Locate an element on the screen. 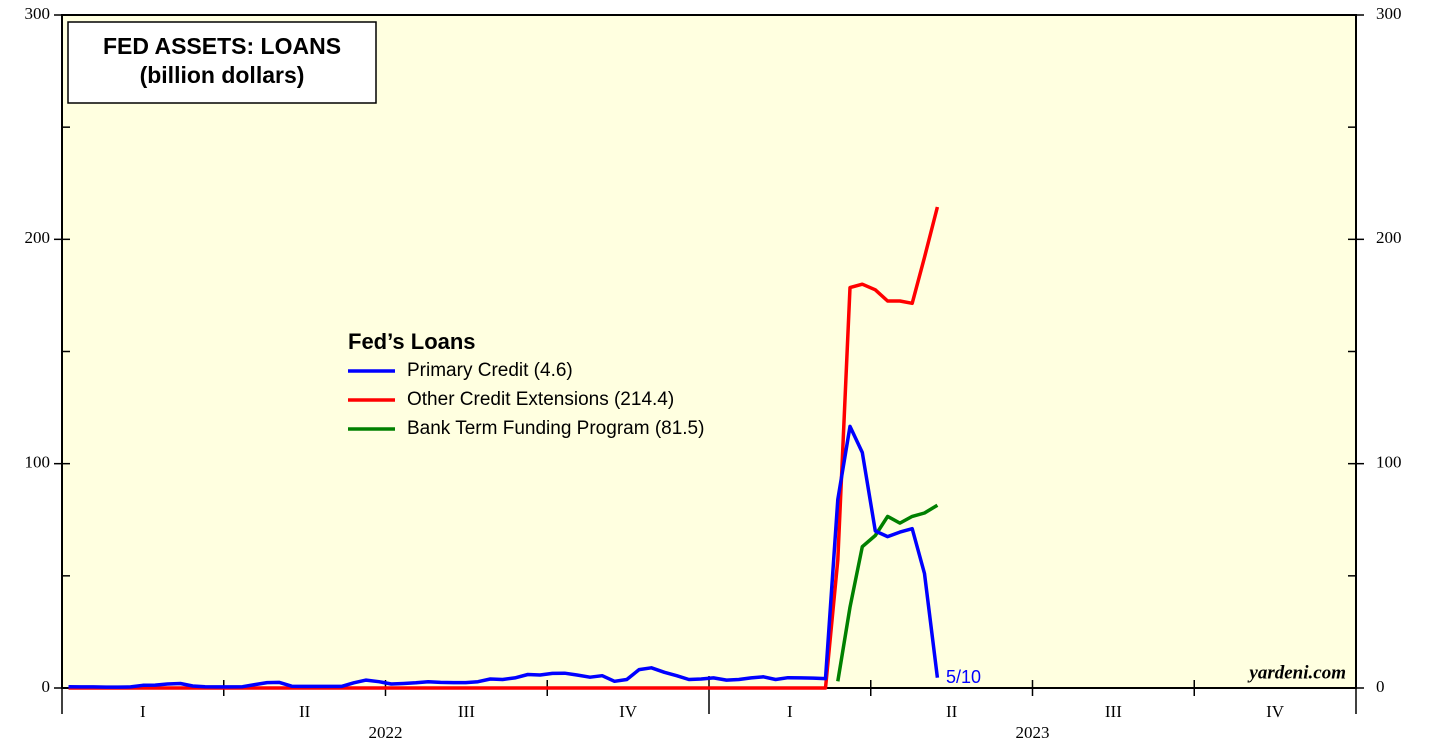 The width and height of the screenshot is (1430, 744). chart-subtitle: (billion dollars) is located at coordinates (222, 75).